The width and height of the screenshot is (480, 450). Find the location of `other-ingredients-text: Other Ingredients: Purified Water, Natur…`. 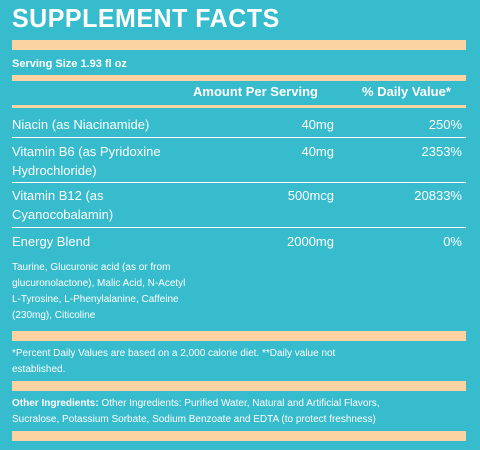

other-ingredients-text: Other Ingredients: Purified Water, Natur… is located at coordinates (239, 403).